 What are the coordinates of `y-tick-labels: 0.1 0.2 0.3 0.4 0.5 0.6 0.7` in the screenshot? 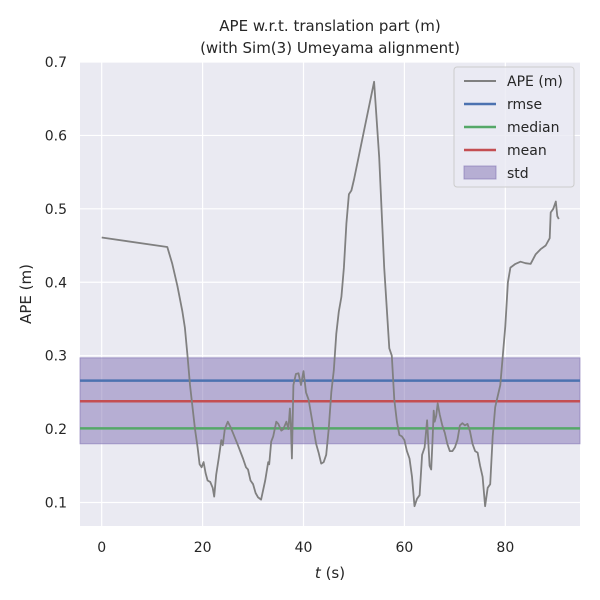 It's located at (56, 283).